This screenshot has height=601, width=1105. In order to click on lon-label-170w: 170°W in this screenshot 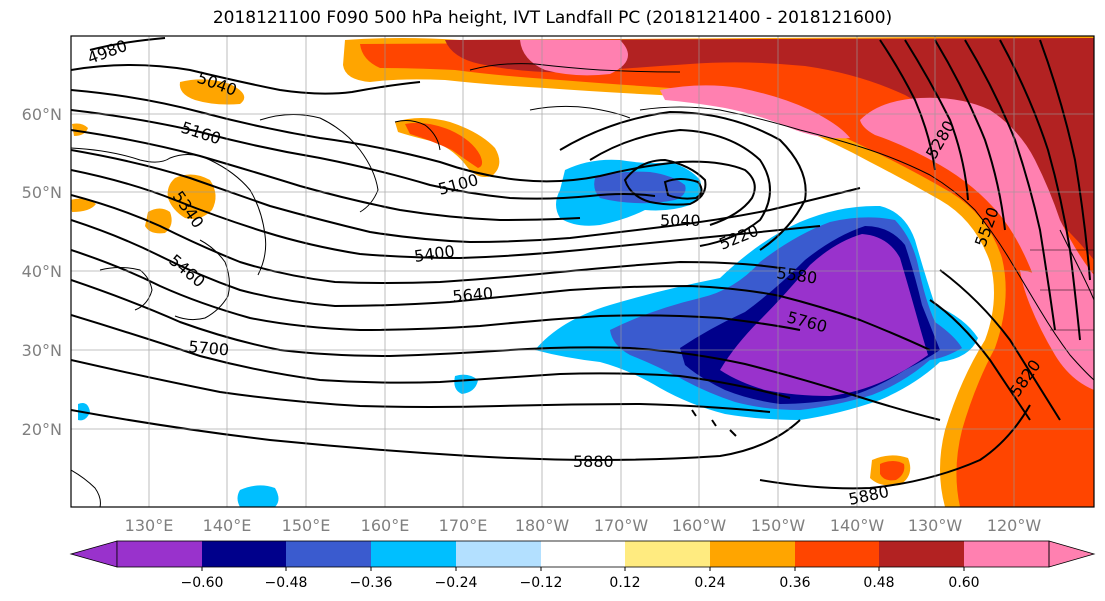, I will do `click(621, 525)`.